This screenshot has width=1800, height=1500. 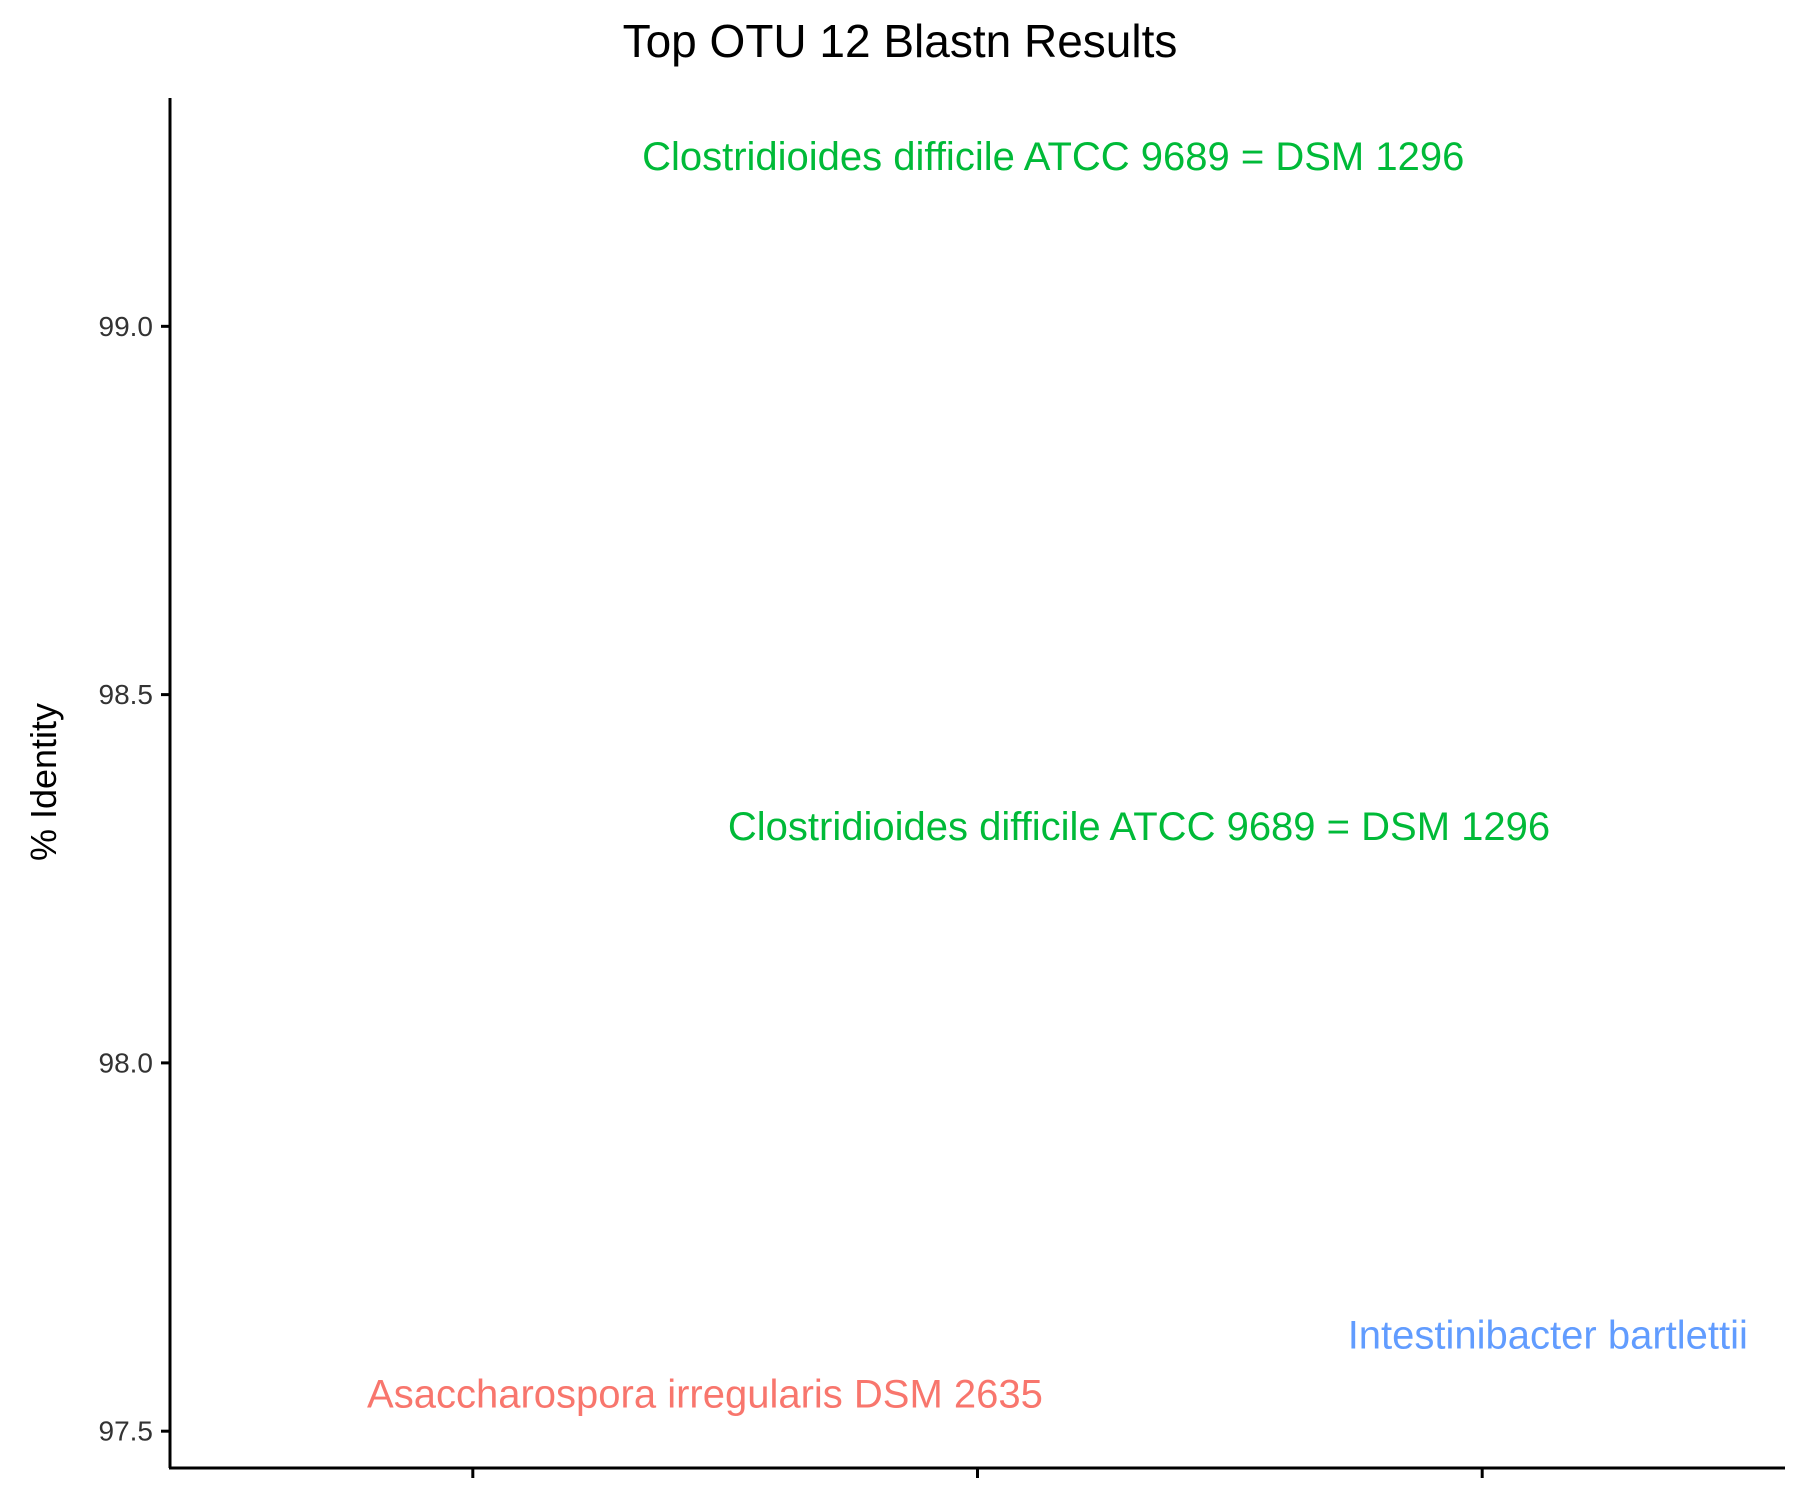 What do you see at coordinates (126, 1431) in the screenshot?
I see `y-tick-label: 97.5` at bounding box center [126, 1431].